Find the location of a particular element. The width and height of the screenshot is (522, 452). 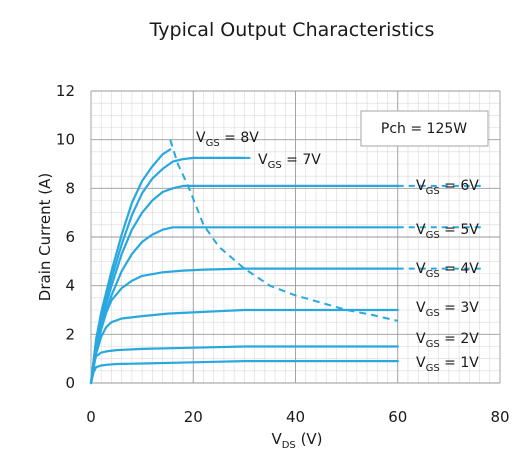

series-label-4V: VGS = 4V is located at coordinates (447, 270).